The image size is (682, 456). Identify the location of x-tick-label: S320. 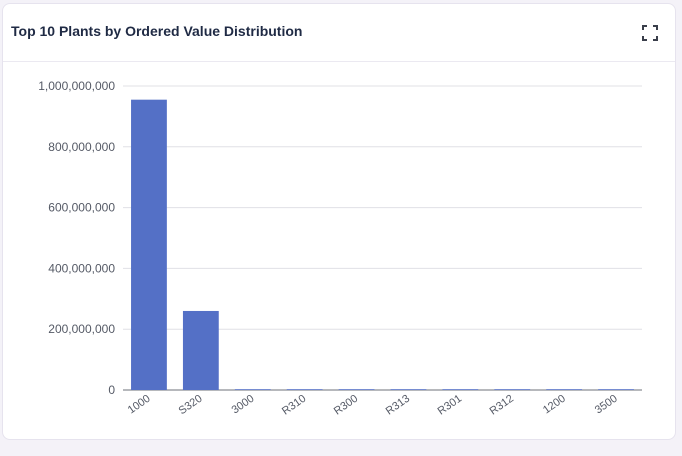
(191, 405).